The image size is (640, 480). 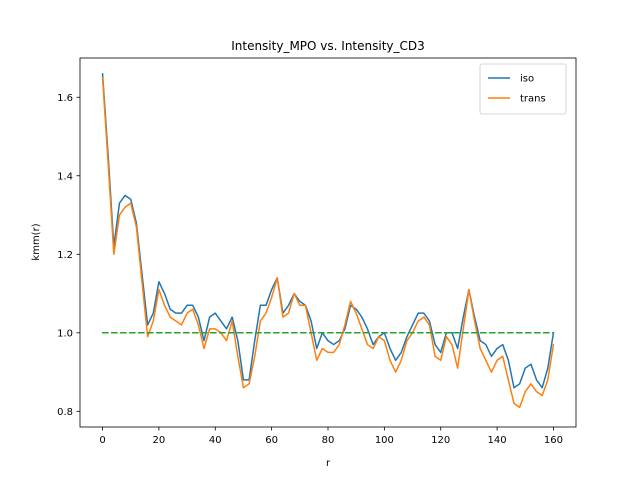 I want to click on legend-label-iso: iso, so click(x=527, y=79).